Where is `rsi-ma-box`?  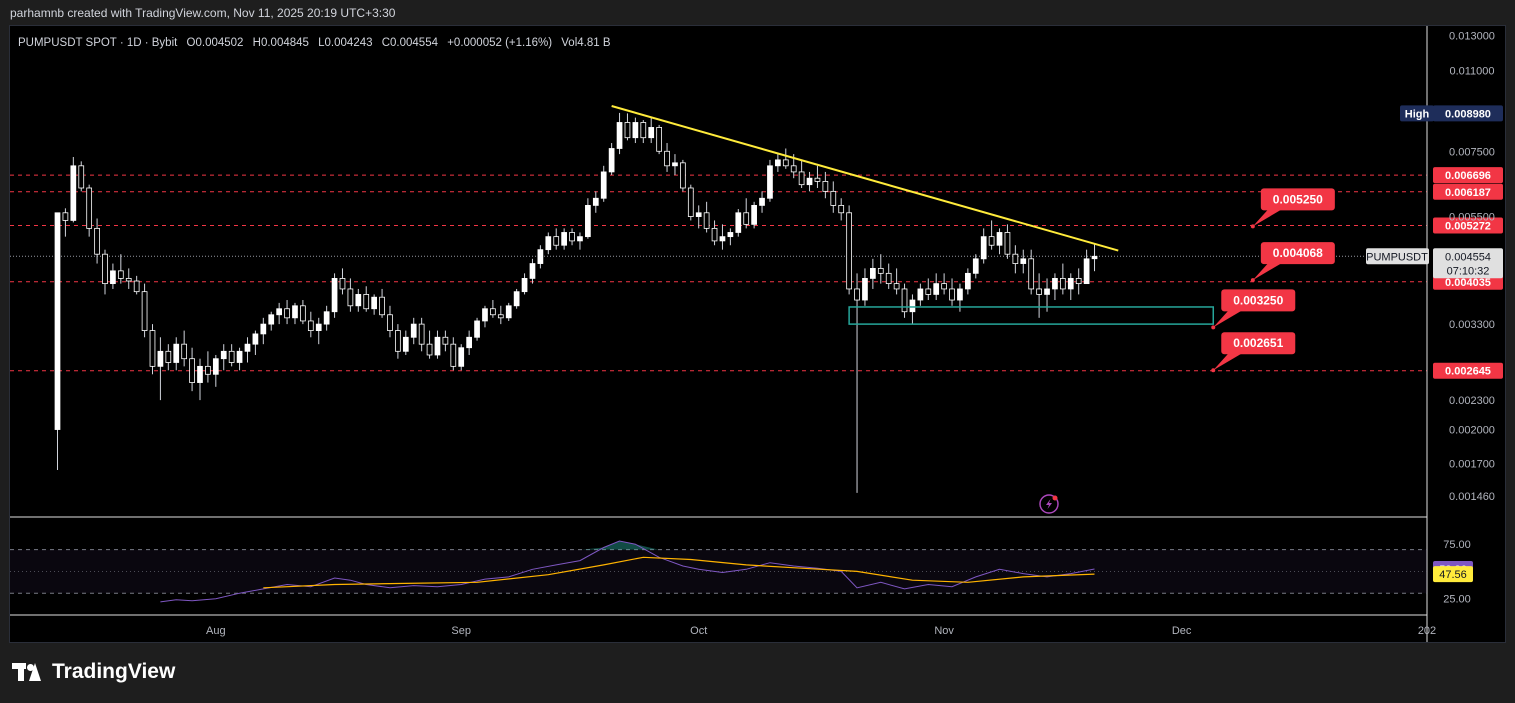 rsi-ma-box is located at coordinates (1453, 574).